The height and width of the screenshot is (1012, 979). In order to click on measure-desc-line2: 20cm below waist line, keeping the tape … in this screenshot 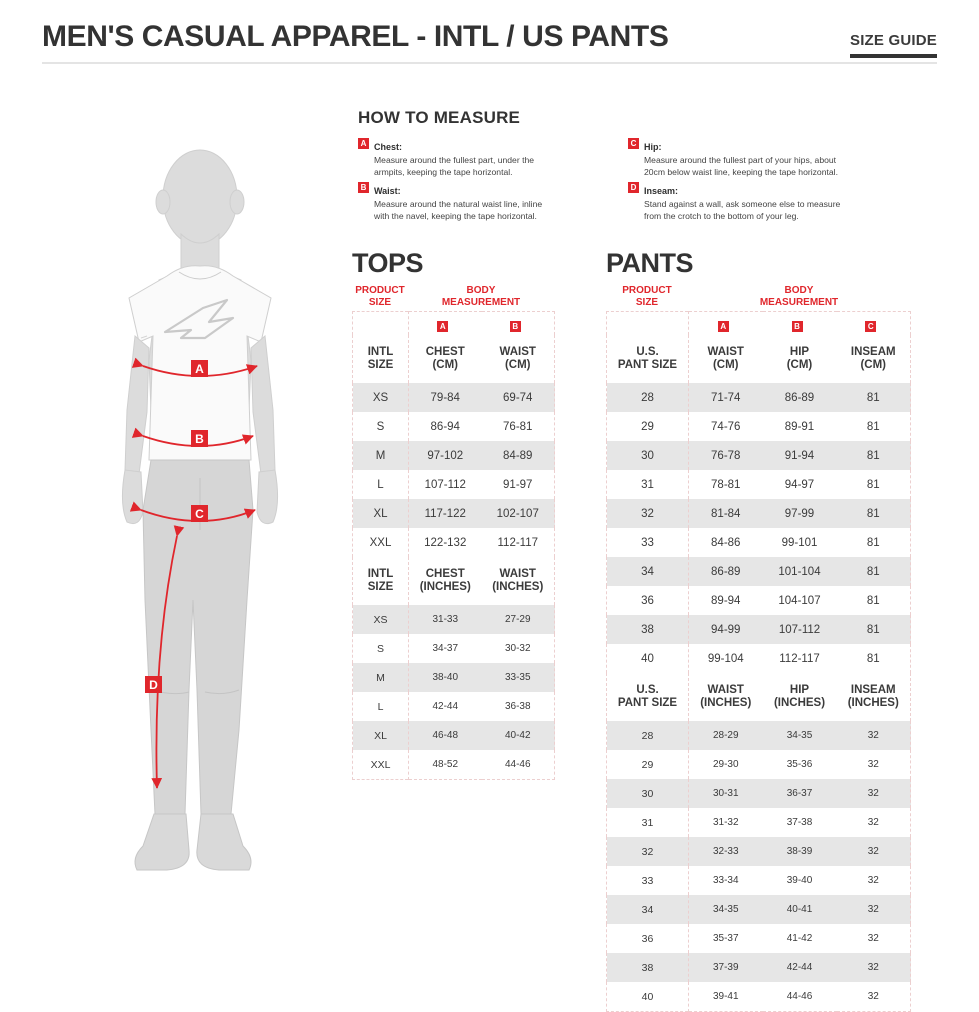, I will do `click(741, 171)`.